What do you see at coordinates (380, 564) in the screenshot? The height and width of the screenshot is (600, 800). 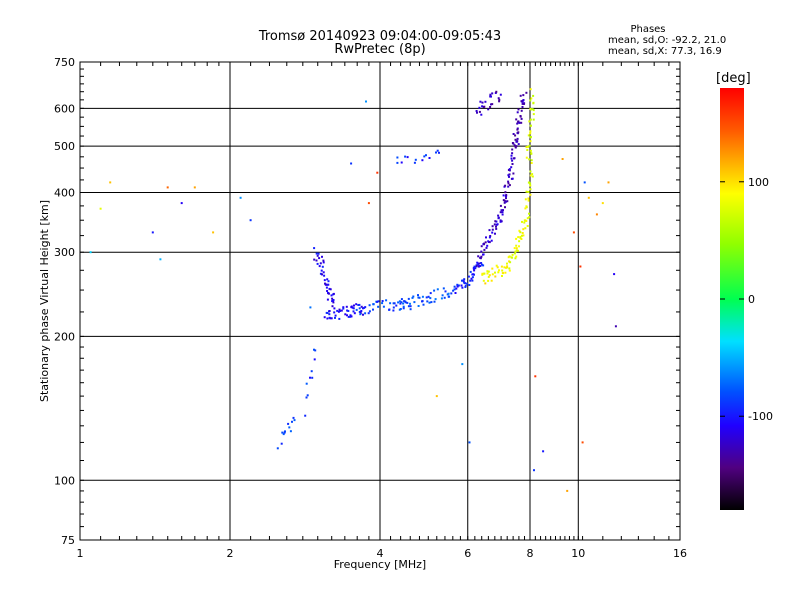 I see `x-axis-label: Frequency [MHz]` at bounding box center [380, 564].